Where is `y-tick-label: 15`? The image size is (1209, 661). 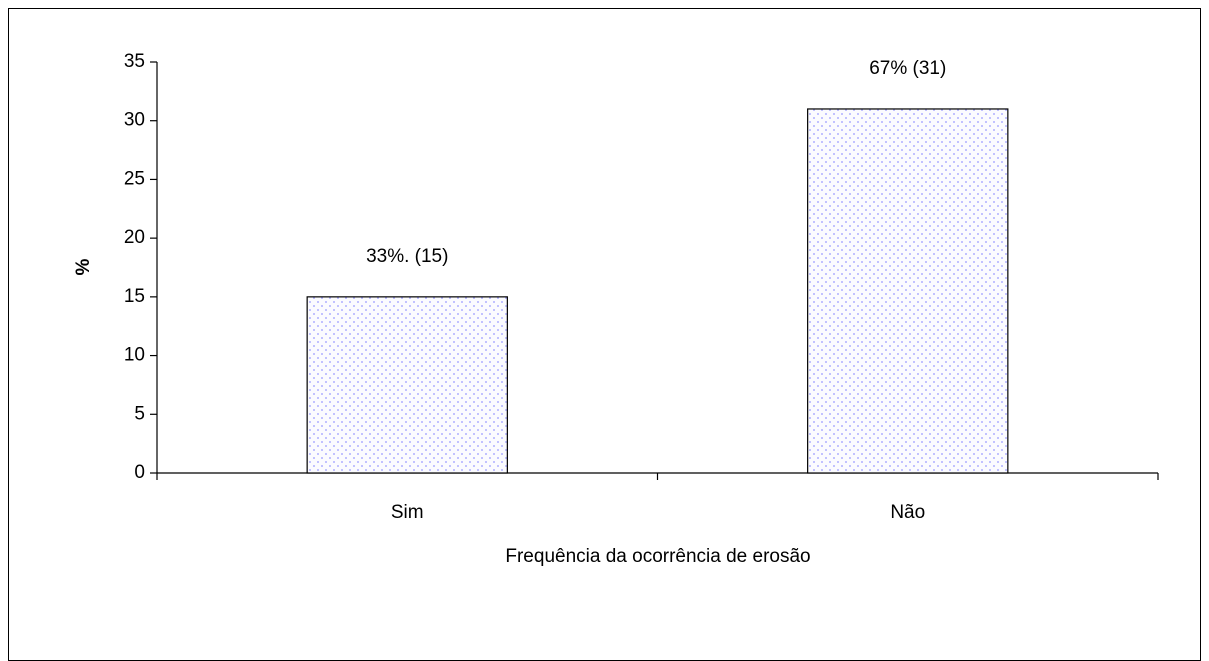 y-tick-label: 15 is located at coordinates (134, 296).